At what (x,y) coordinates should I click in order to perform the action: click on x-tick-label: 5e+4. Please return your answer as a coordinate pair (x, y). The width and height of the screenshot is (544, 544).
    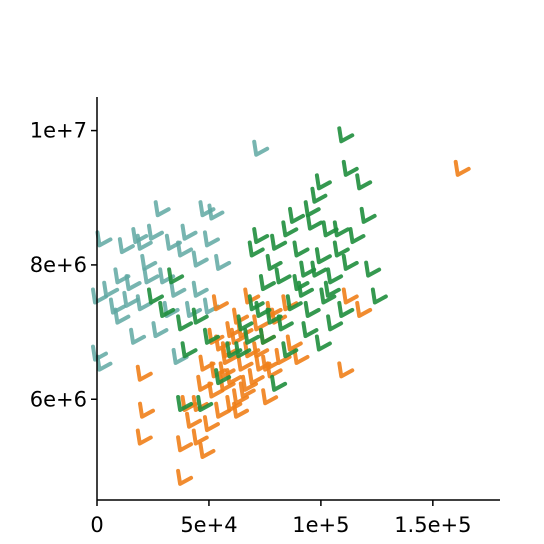
    Looking at the image, I should click on (208, 525).